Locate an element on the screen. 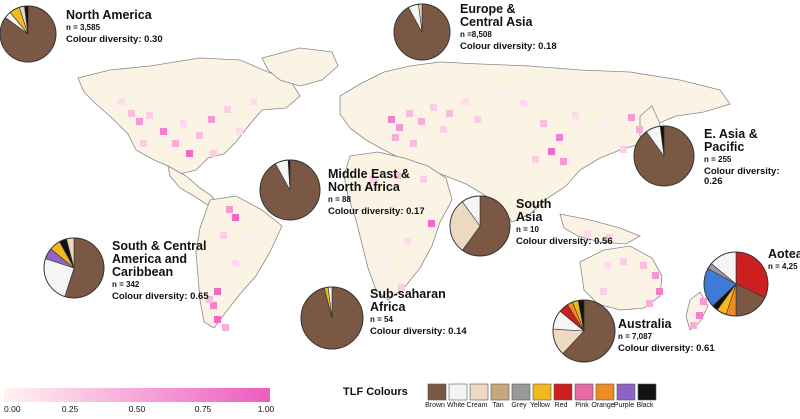 The height and width of the screenshot is (419, 800). pie-east-asia-pacific is located at coordinates (664, 156).